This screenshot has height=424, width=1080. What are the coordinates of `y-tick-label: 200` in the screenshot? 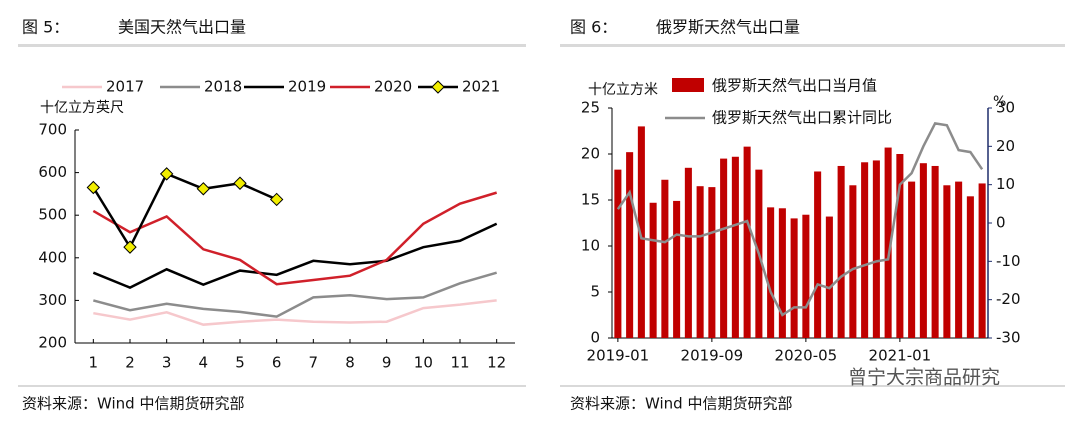 It's located at (52, 343).